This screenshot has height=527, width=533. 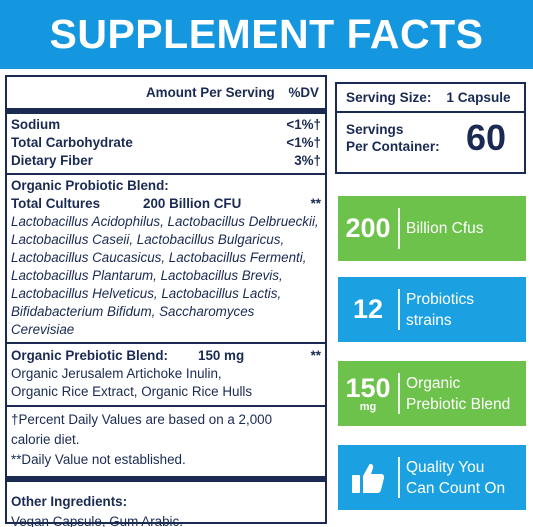 I want to click on prebiotic-blend-title: Organic Prebiotic Blend:, so click(x=89, y=355).